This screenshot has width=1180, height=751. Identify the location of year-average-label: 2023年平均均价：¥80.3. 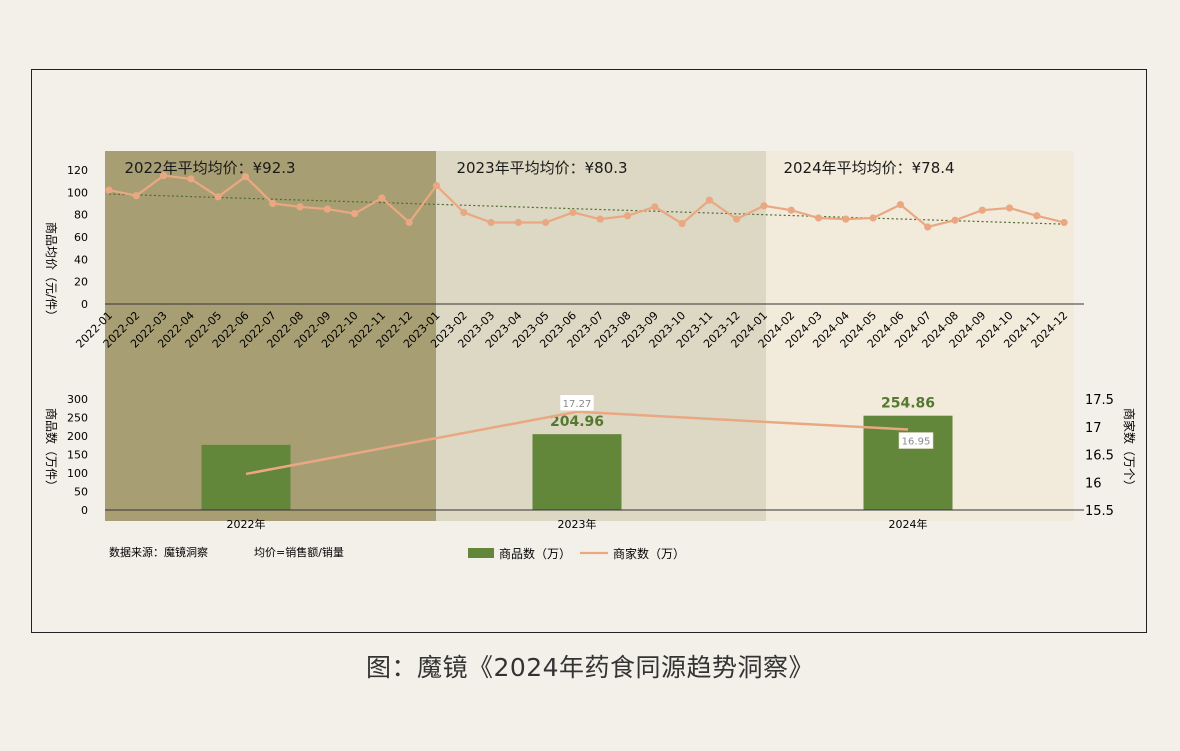
(541, 168).